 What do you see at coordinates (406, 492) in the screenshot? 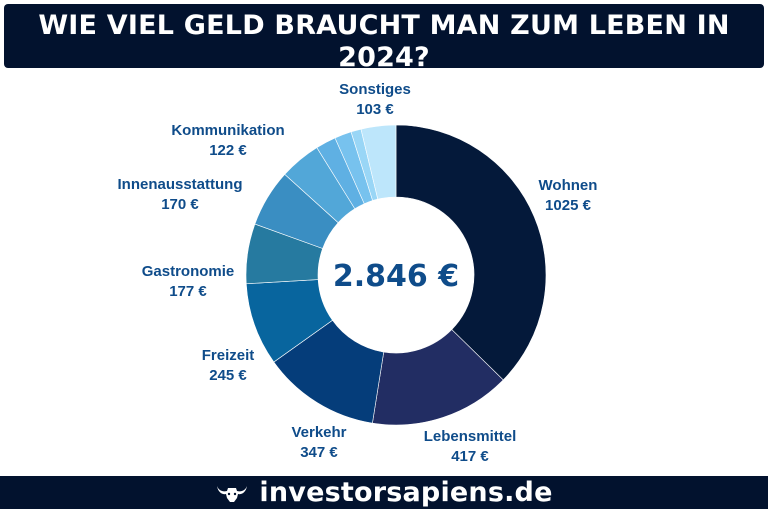
I see `brand-name: investorsapiens.de` at bounding box center [406, 492].